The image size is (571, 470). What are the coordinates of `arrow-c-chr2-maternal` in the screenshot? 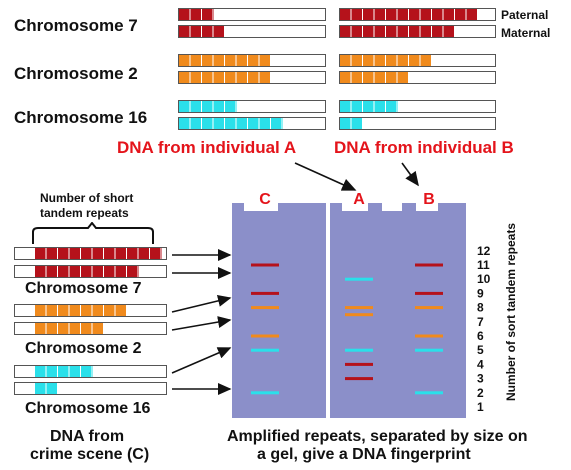 It's located at (201, 323).